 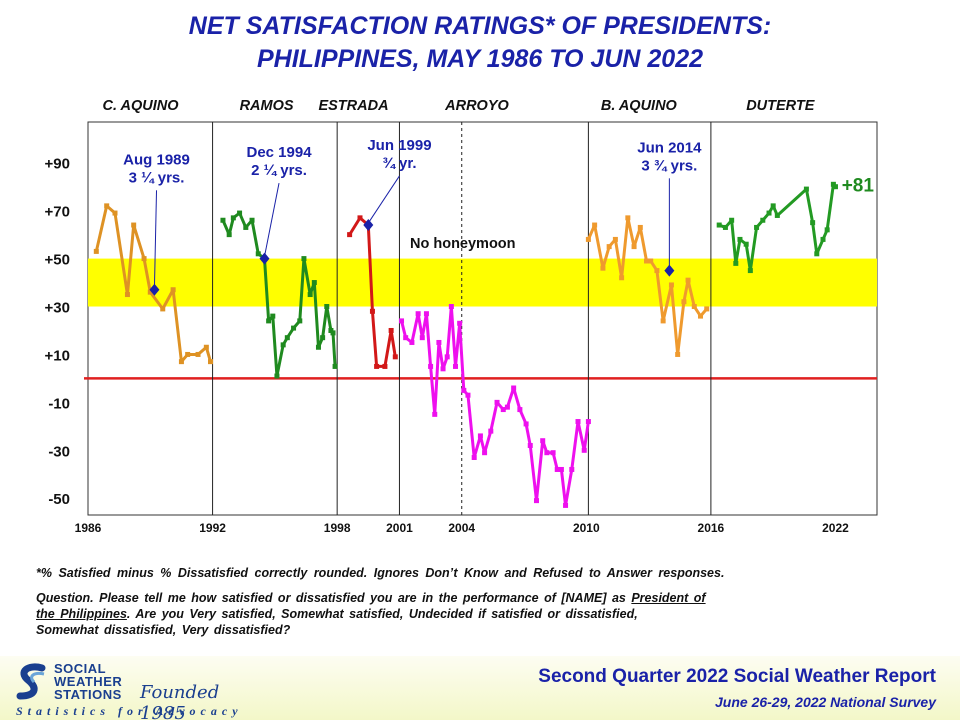 What do you see at coordinates (88, 694) in the screenshot?
I see `logo-word-stations: STATIONS` at bounding box center [88, 694].